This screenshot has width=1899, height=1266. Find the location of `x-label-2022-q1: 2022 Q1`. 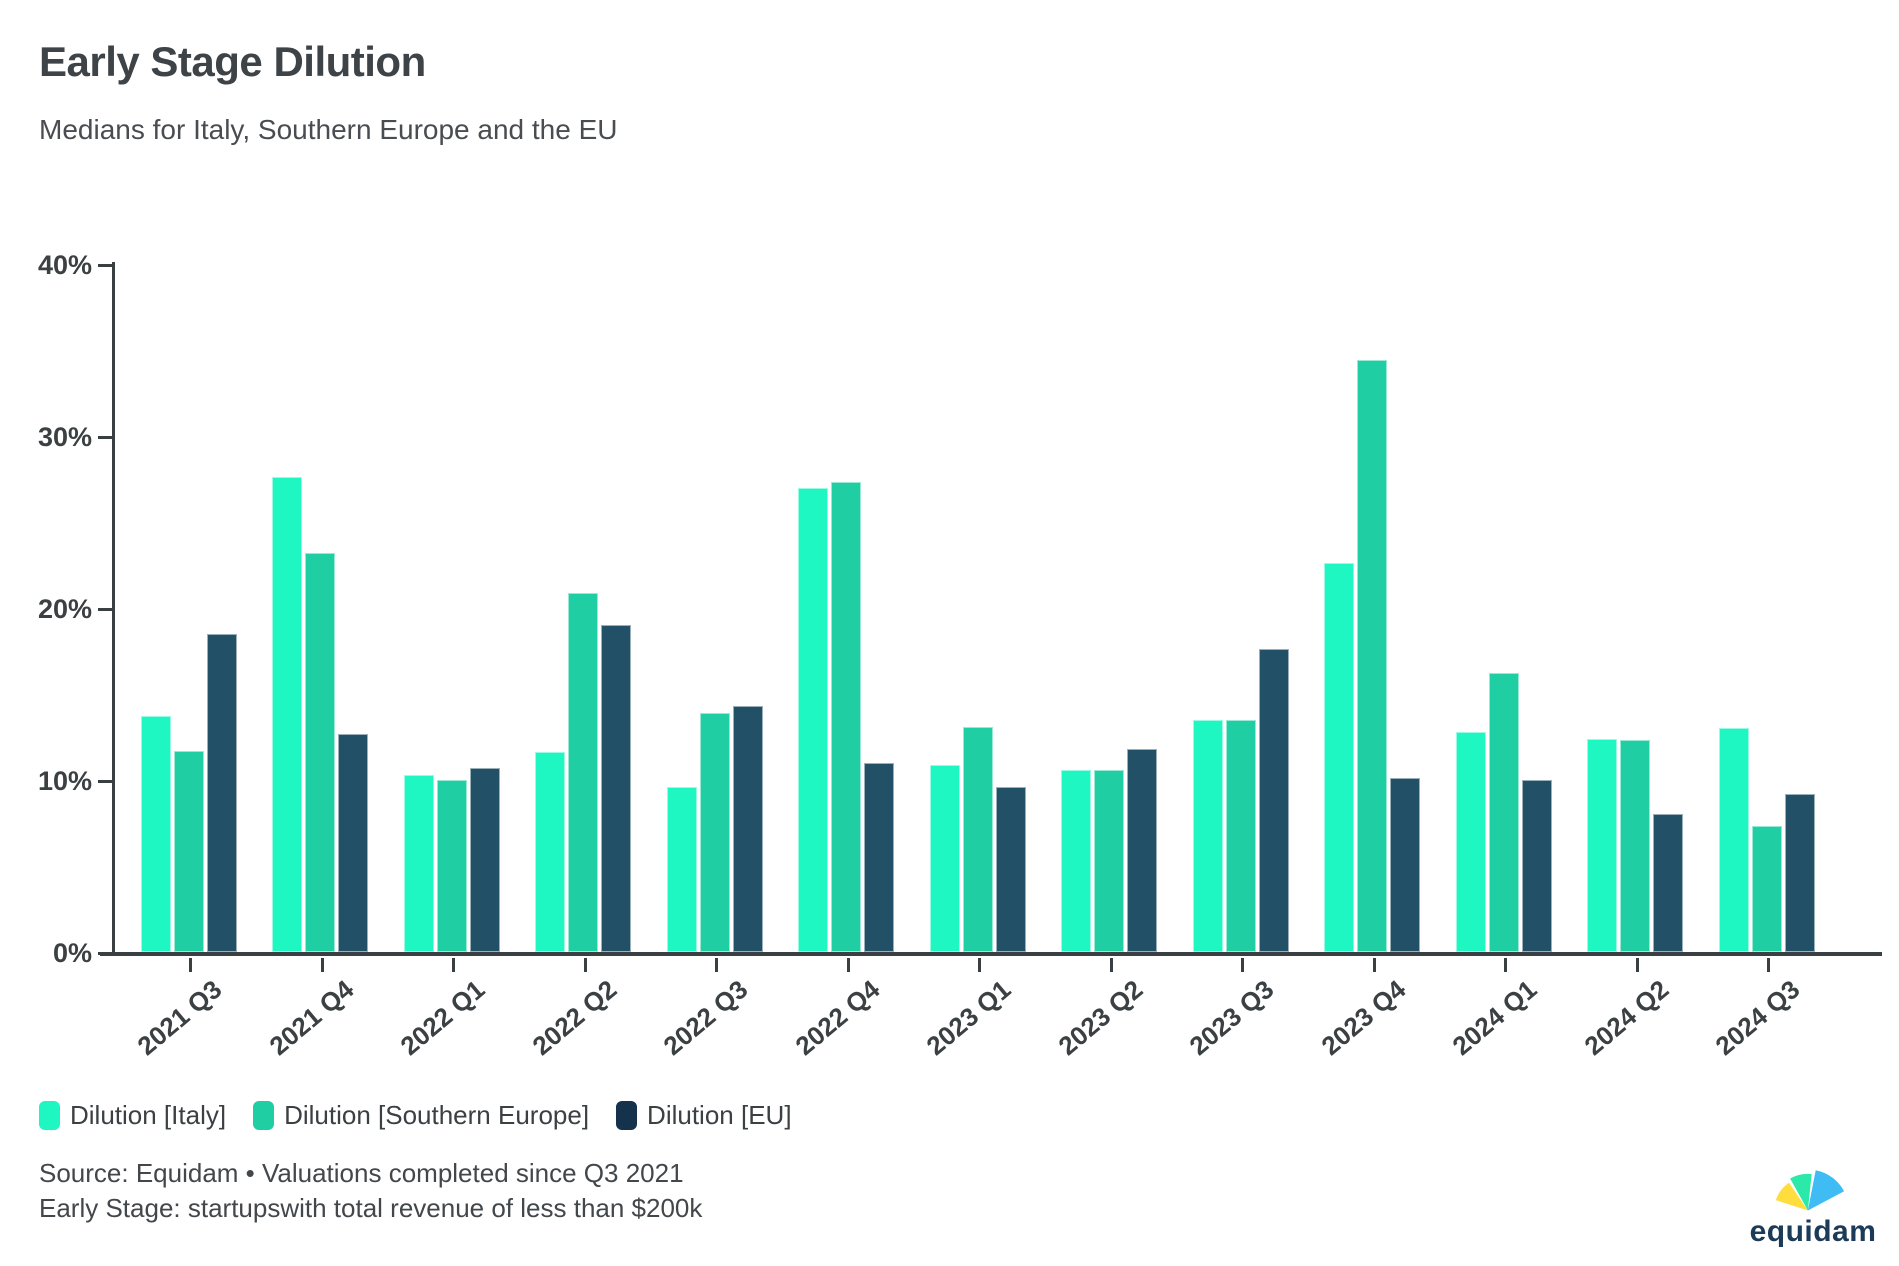

x-label-2022-q1: 2022 Q1 is located at coordinates (442, 1018).